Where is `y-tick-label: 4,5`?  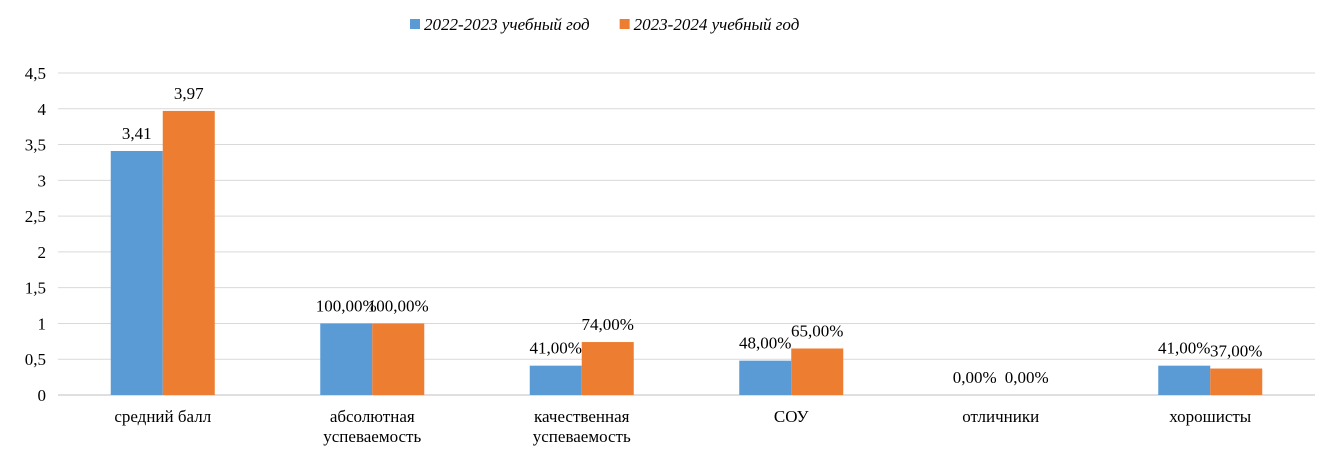 y-tick-label: 4,5 is located at coordinates (35, 73).